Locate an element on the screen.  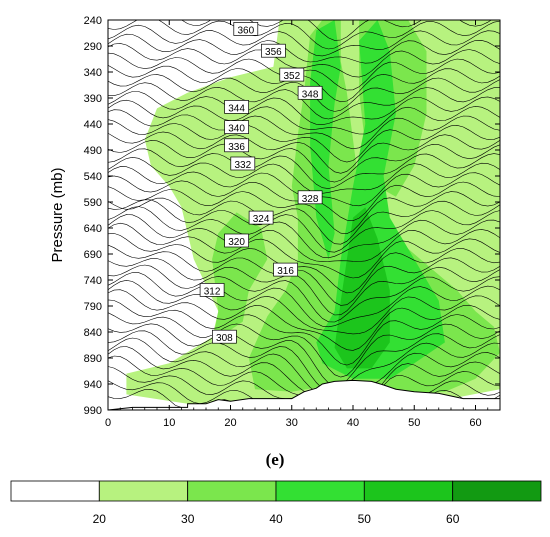
panel-label: (e) is located at coordinates (275, 459).